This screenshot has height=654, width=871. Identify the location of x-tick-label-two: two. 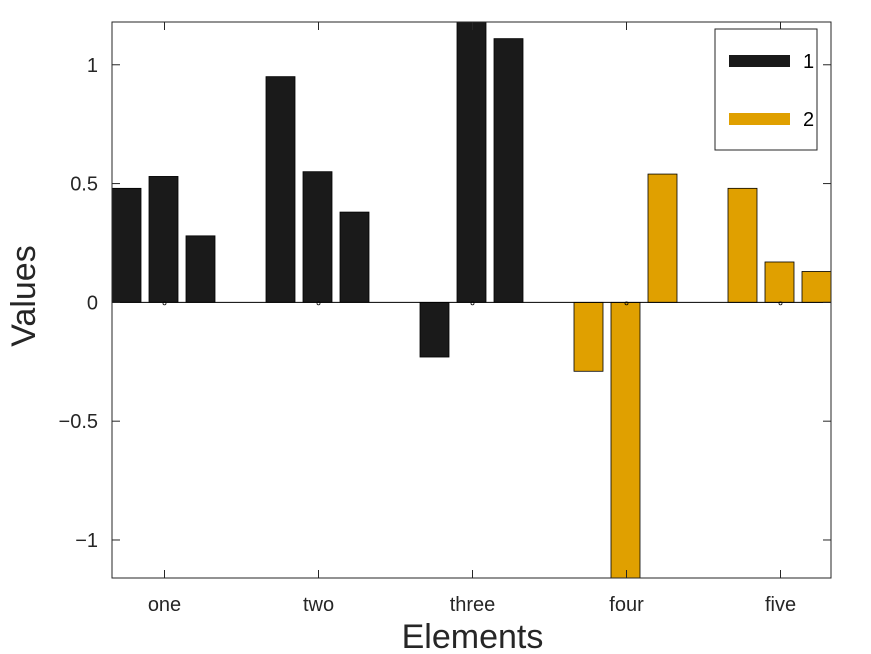
(318, 605).